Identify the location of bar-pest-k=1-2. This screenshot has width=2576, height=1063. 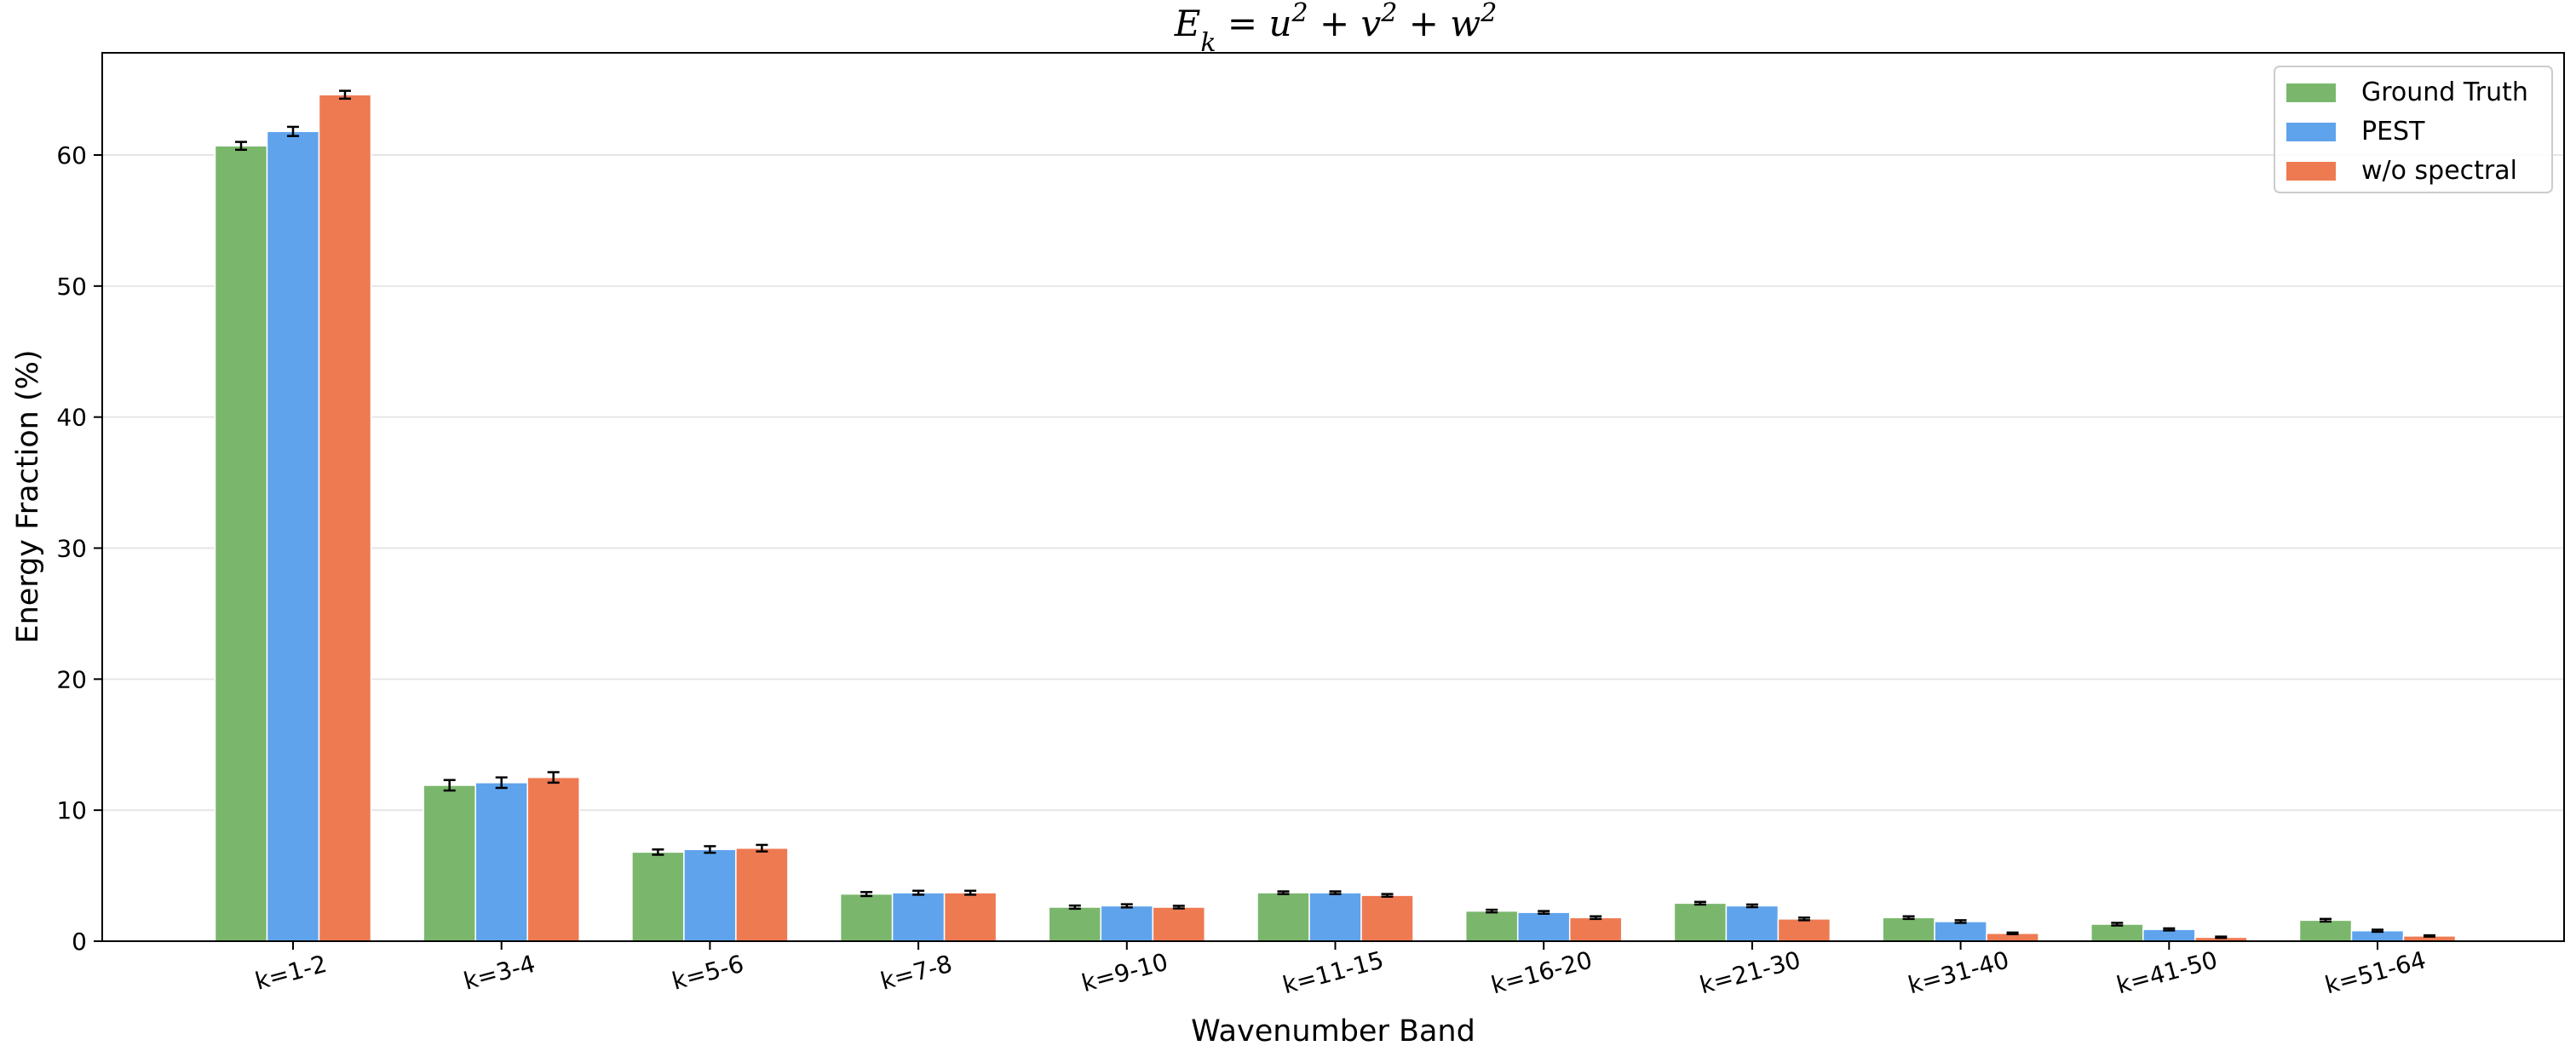
(293, 536).